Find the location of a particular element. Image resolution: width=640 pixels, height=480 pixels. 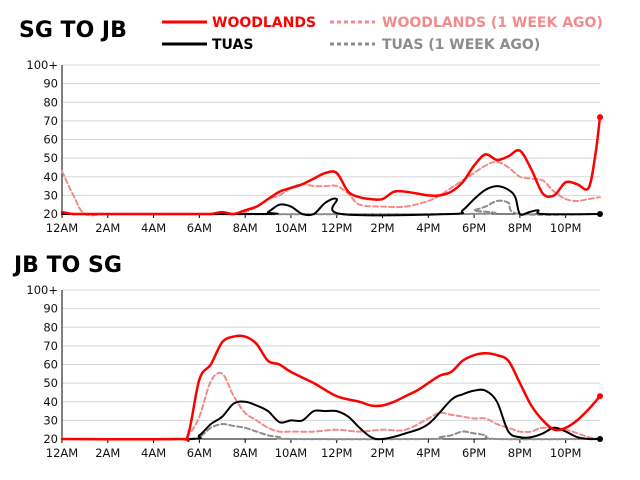

chart-title-jb-to-sg: JB TO SG is located at coordinates (67, 265).